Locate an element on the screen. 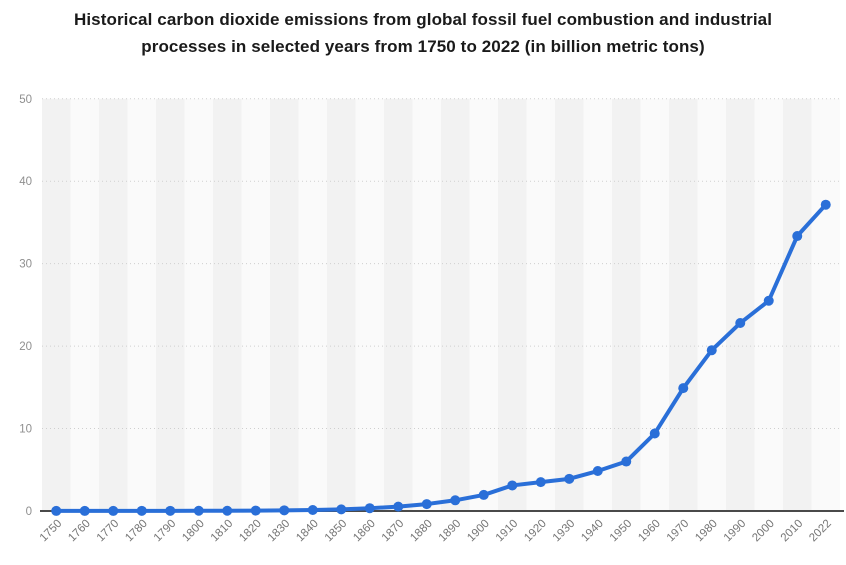  y-axis-tick-label: 30 is located at coordinates (25, 265).